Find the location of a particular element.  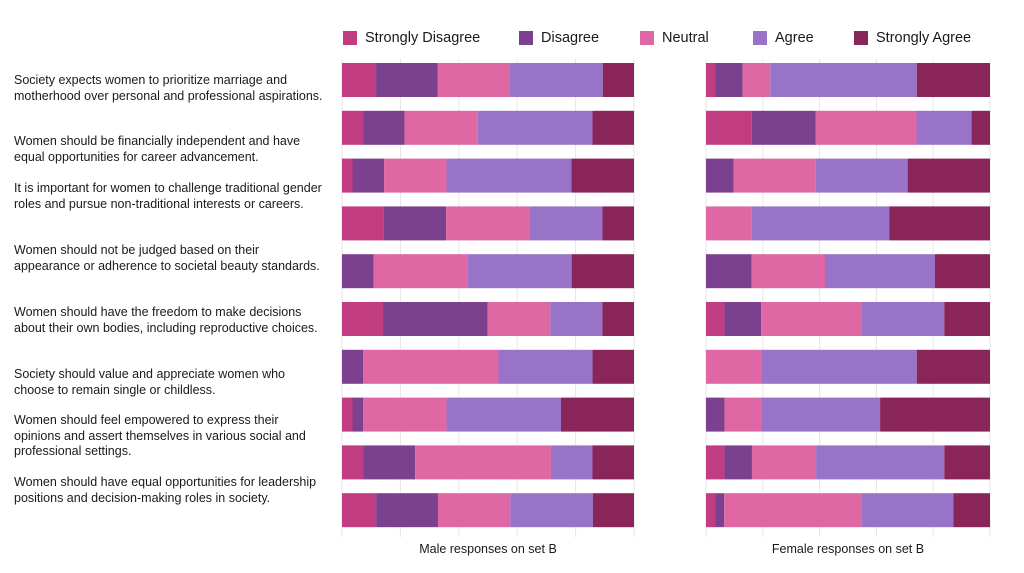

legend-label: Disagree is located at coordinates (570, 38).